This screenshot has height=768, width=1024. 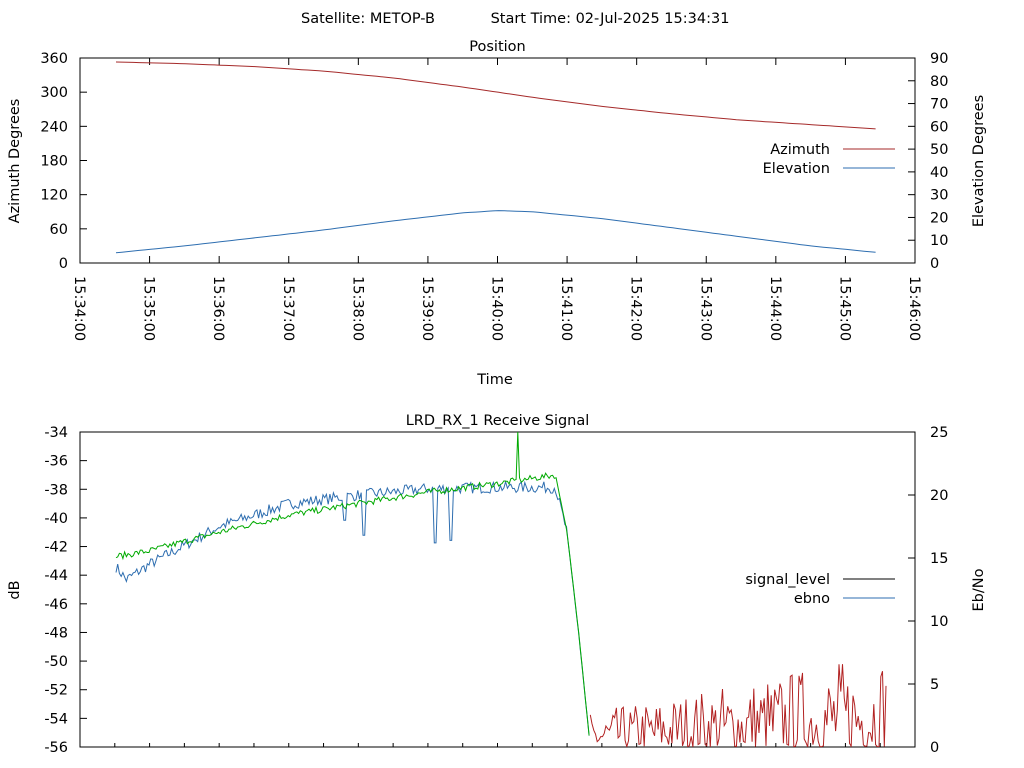 I want to click on y-tick-label: -36, so click(x=56, y=462).